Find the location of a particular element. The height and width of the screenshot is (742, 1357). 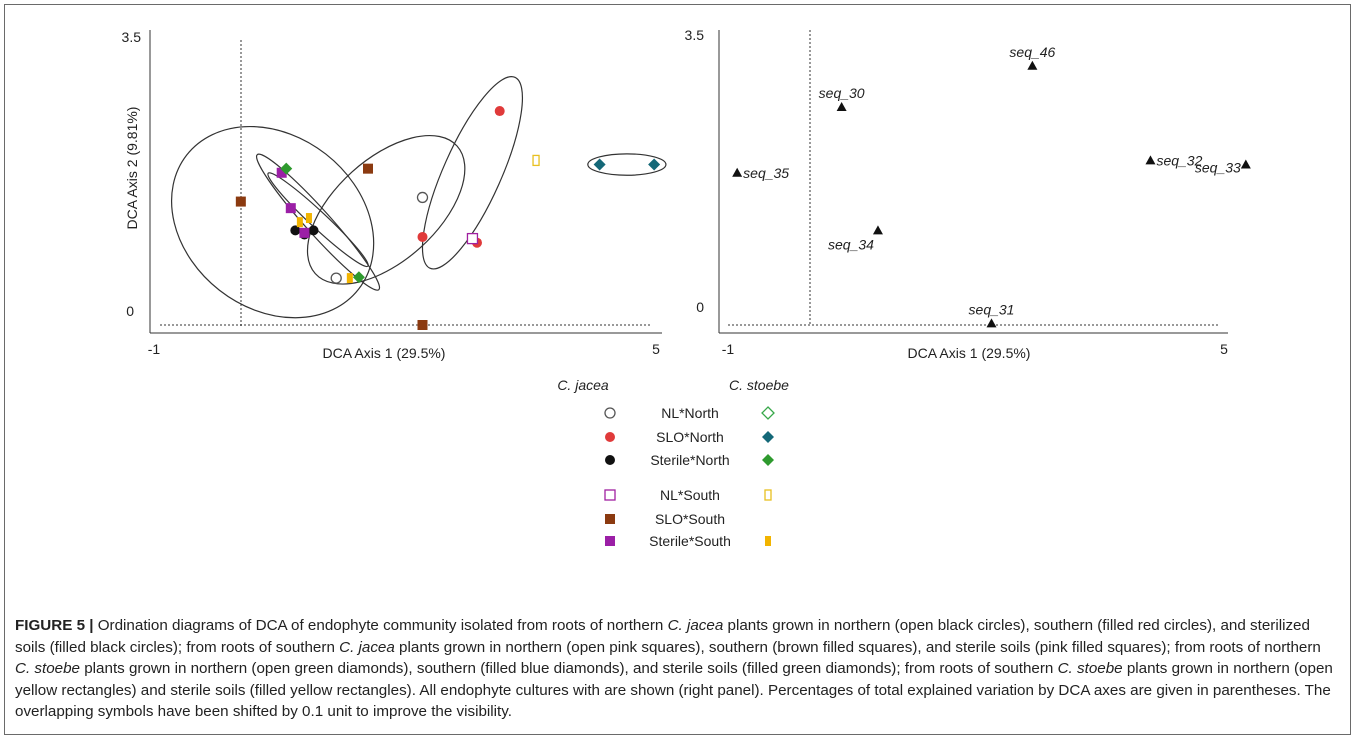

left-y-tick-bottom: 0 is located at coordinates (130, 311).